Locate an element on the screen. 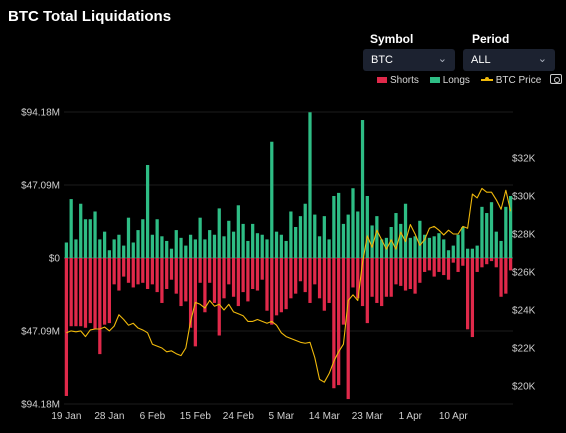 Image resolution: width=566 pixels, height=433 pixels. legend-price-label: BTC Price is located at coordinates (518, 80).